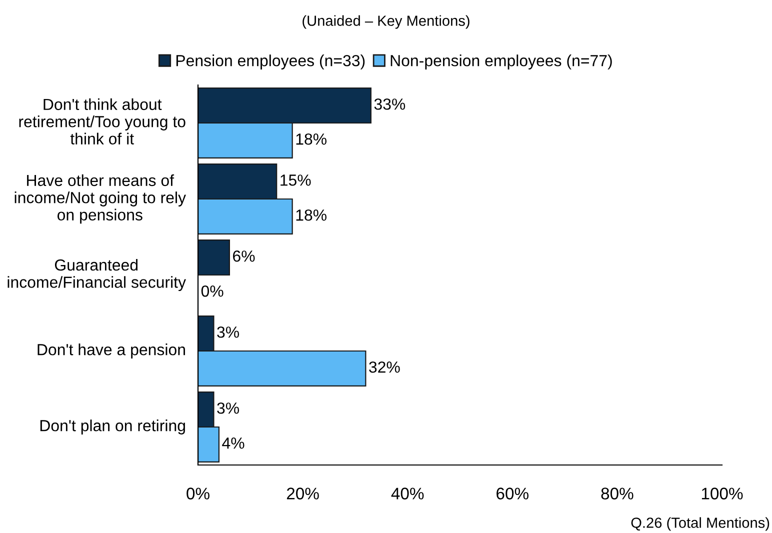 This screenshot has height=533, width=772. I want to click on data-label: 15%, so click(295, 180).